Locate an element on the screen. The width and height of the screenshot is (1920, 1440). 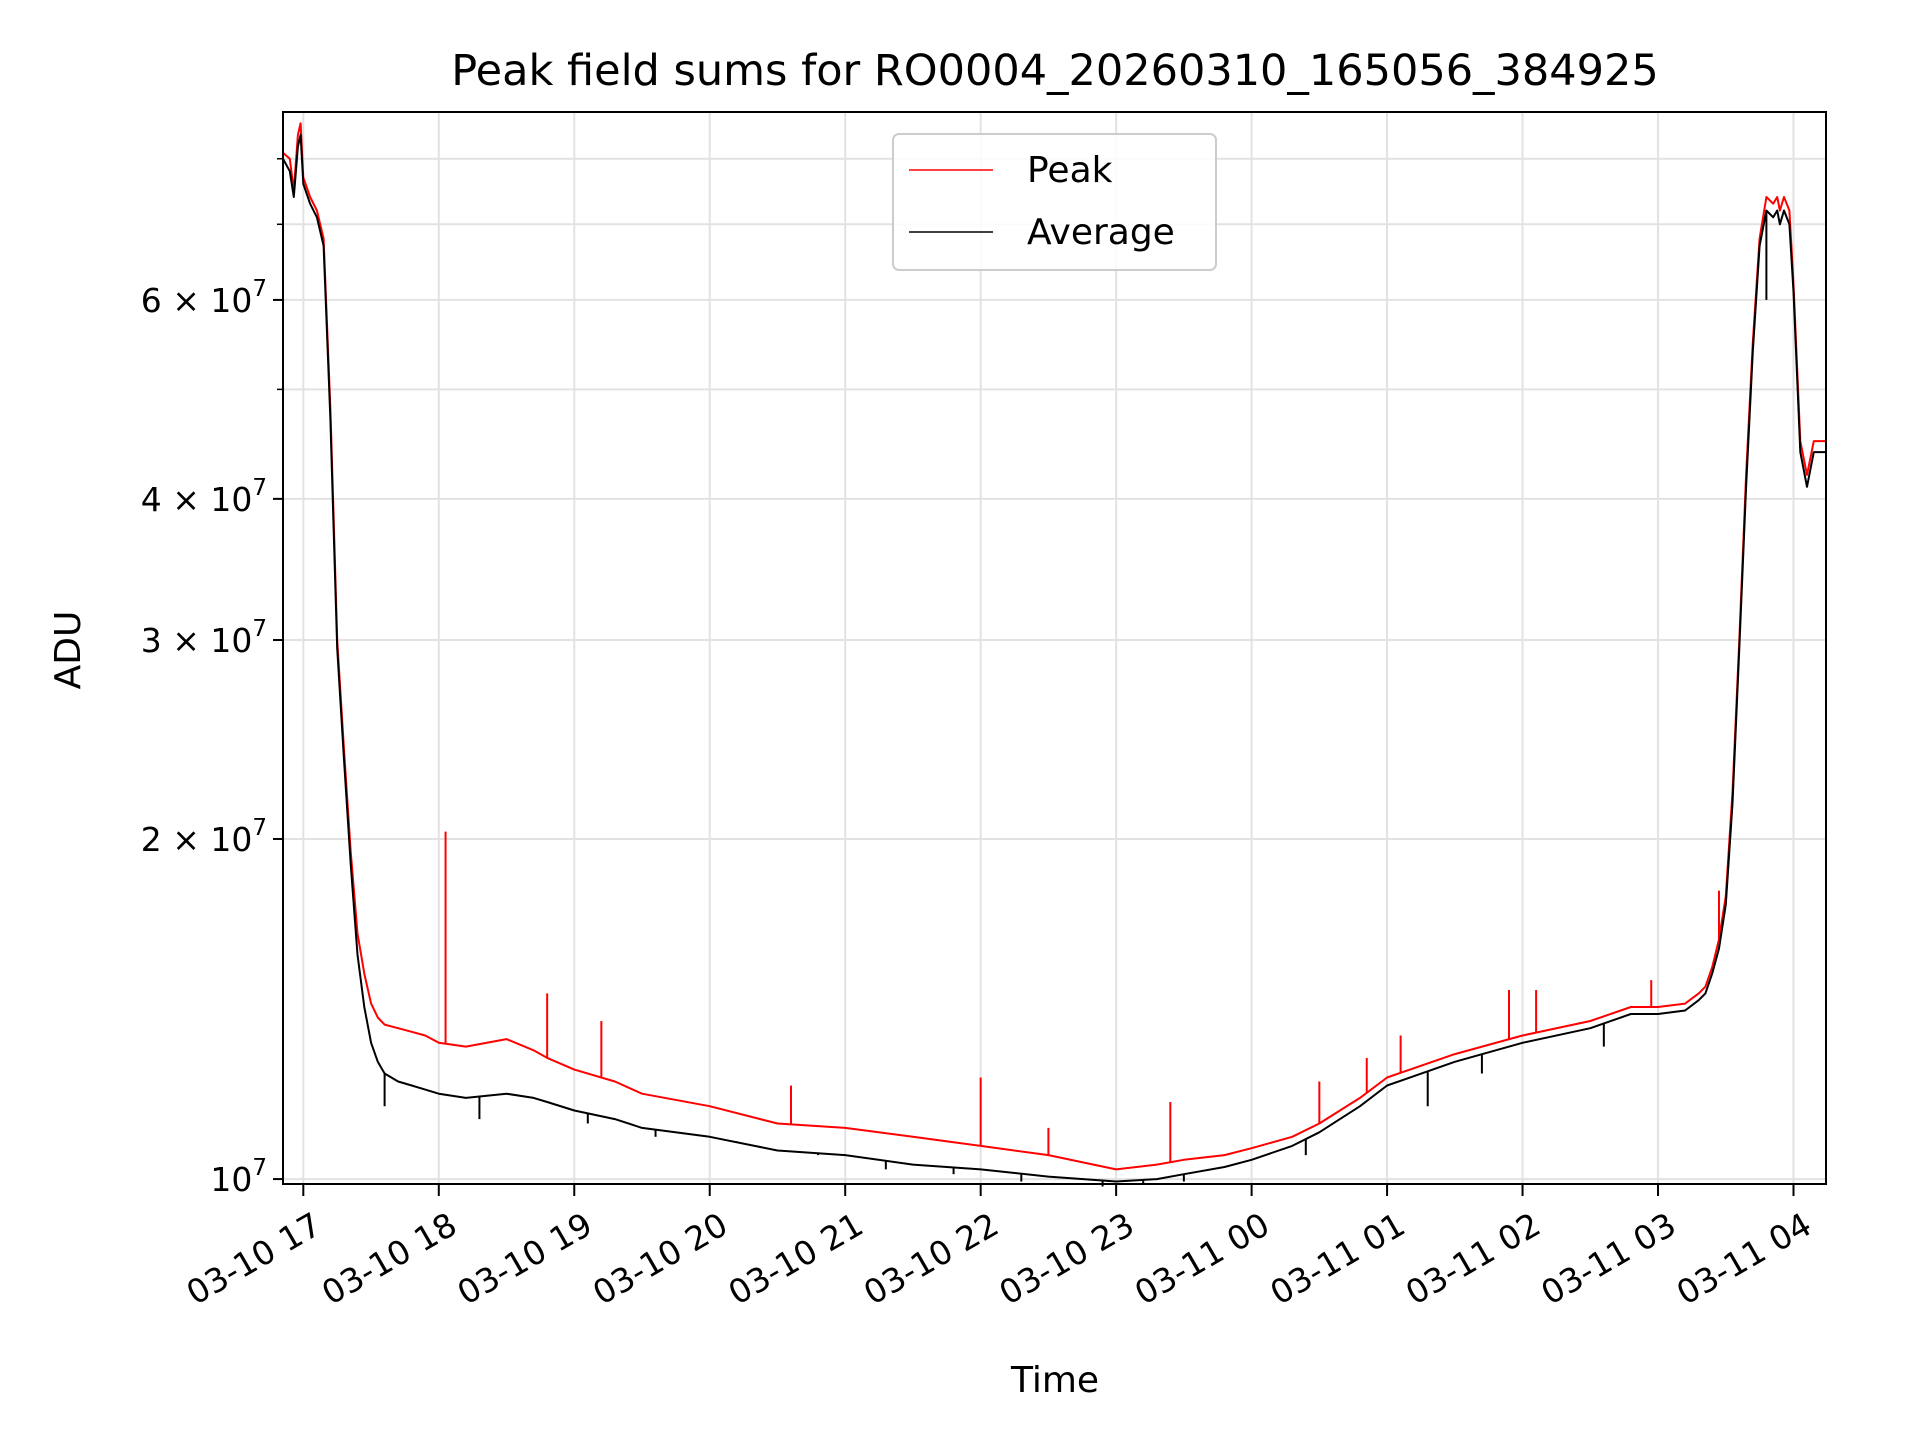
legend-label-average: Average is located at coordinates (1101, 232).